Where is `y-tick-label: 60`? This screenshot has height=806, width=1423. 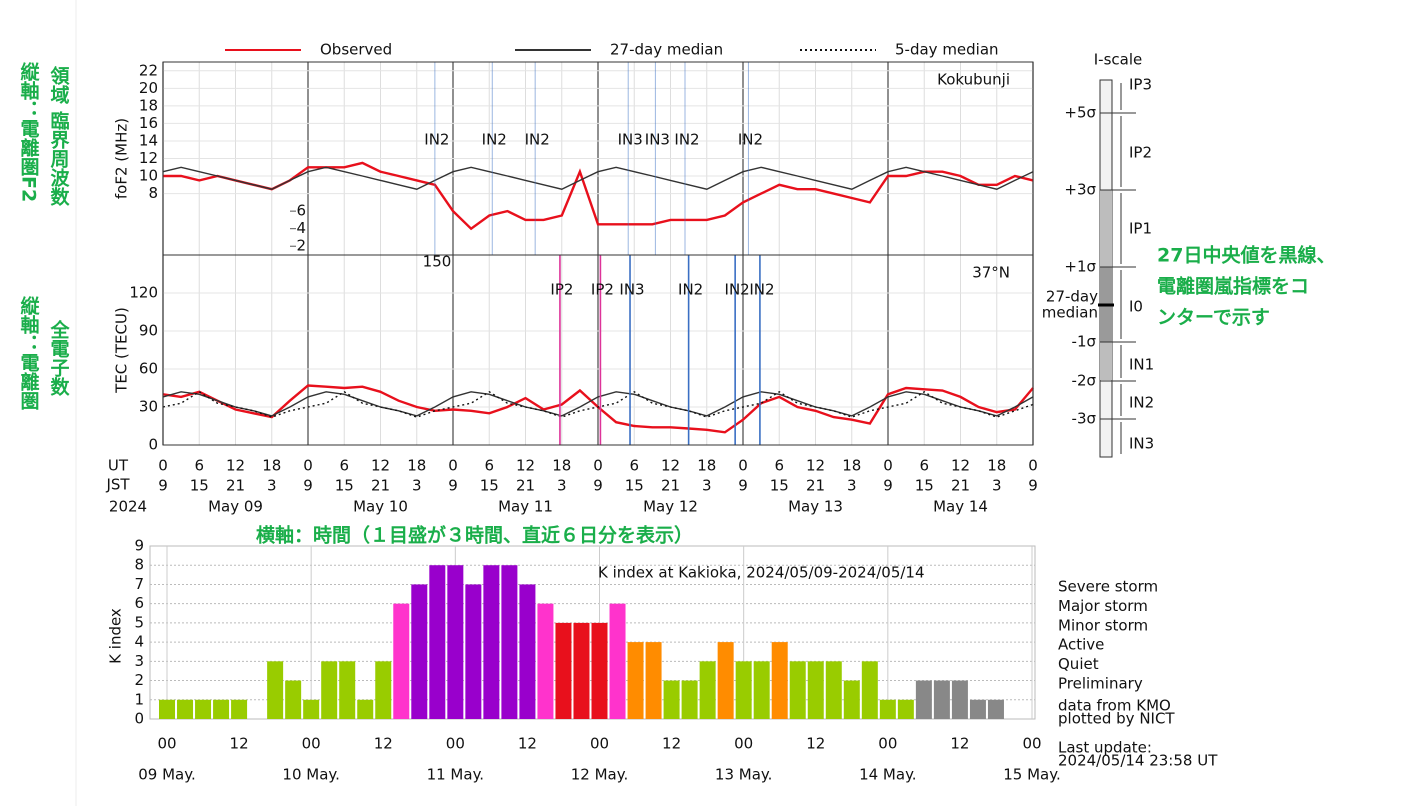
y-tick-label: 60 is located at coordinates (148, 369).